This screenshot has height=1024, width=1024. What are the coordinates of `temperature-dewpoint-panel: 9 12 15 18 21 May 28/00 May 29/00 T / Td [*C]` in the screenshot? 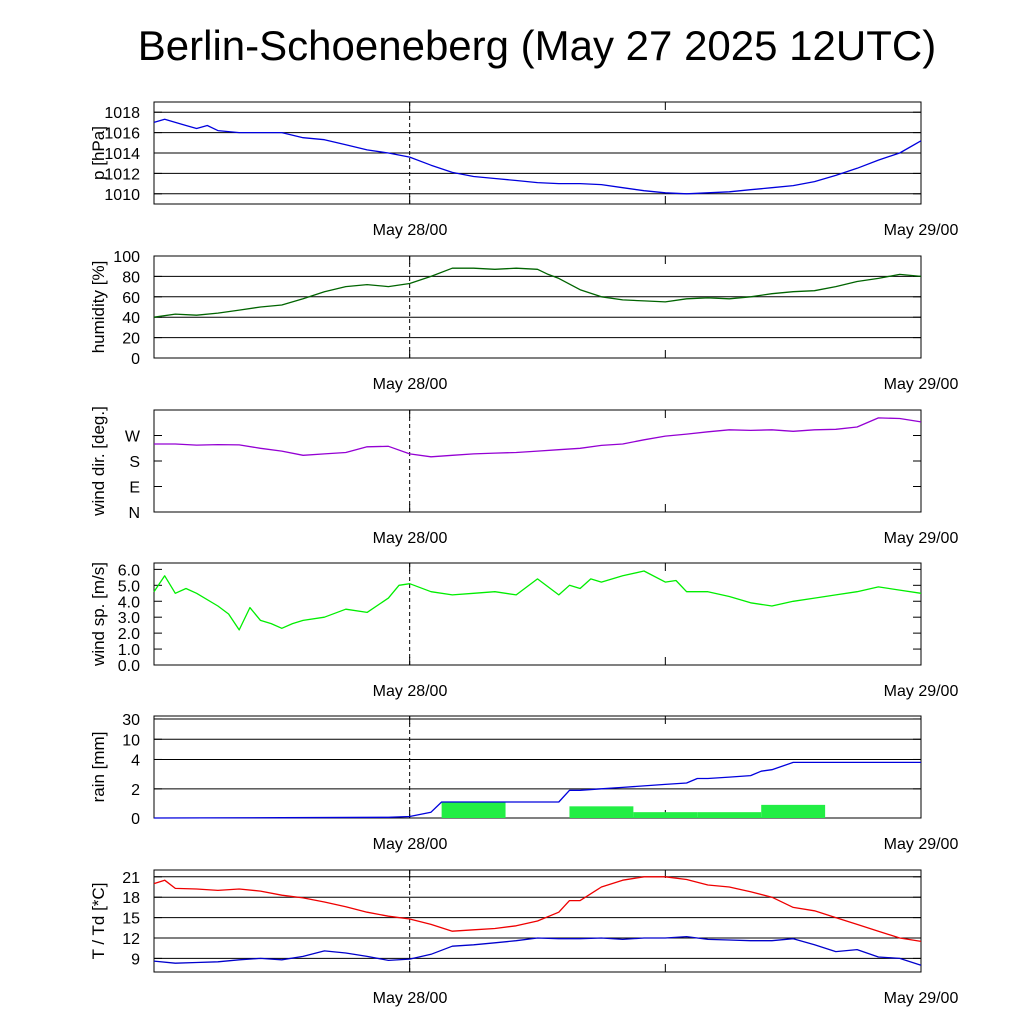 It's located at (524, 938).